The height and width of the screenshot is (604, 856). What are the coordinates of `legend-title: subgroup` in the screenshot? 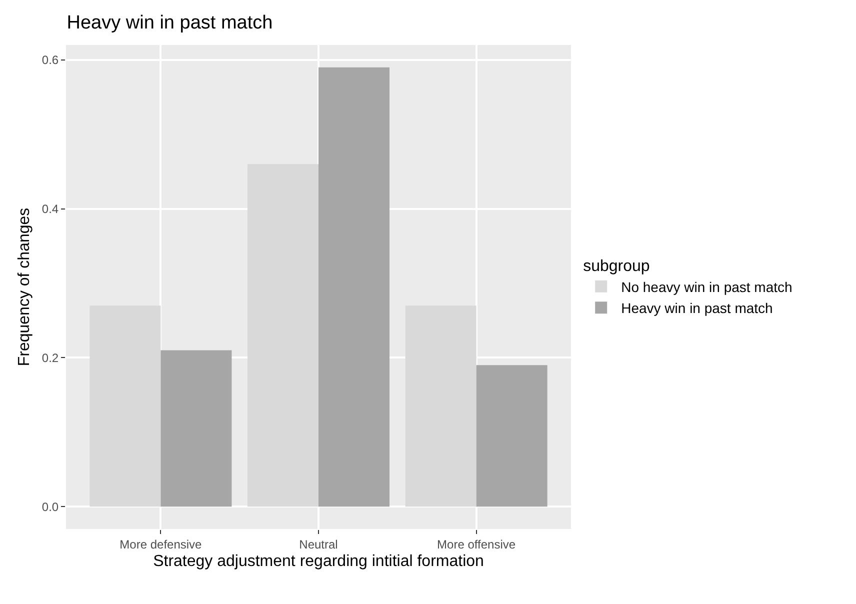 It's located at (616, 266).